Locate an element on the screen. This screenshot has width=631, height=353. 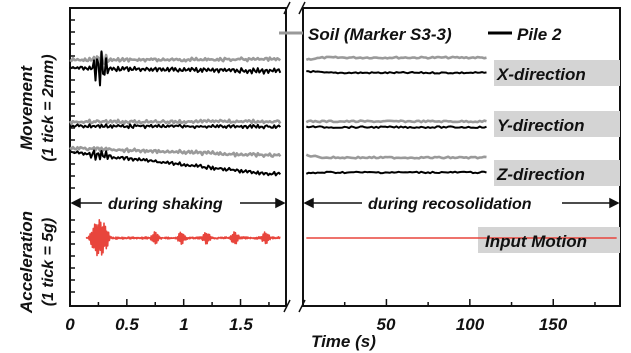
x-tick-label-1: 1 is located at coordinates (183, 324).